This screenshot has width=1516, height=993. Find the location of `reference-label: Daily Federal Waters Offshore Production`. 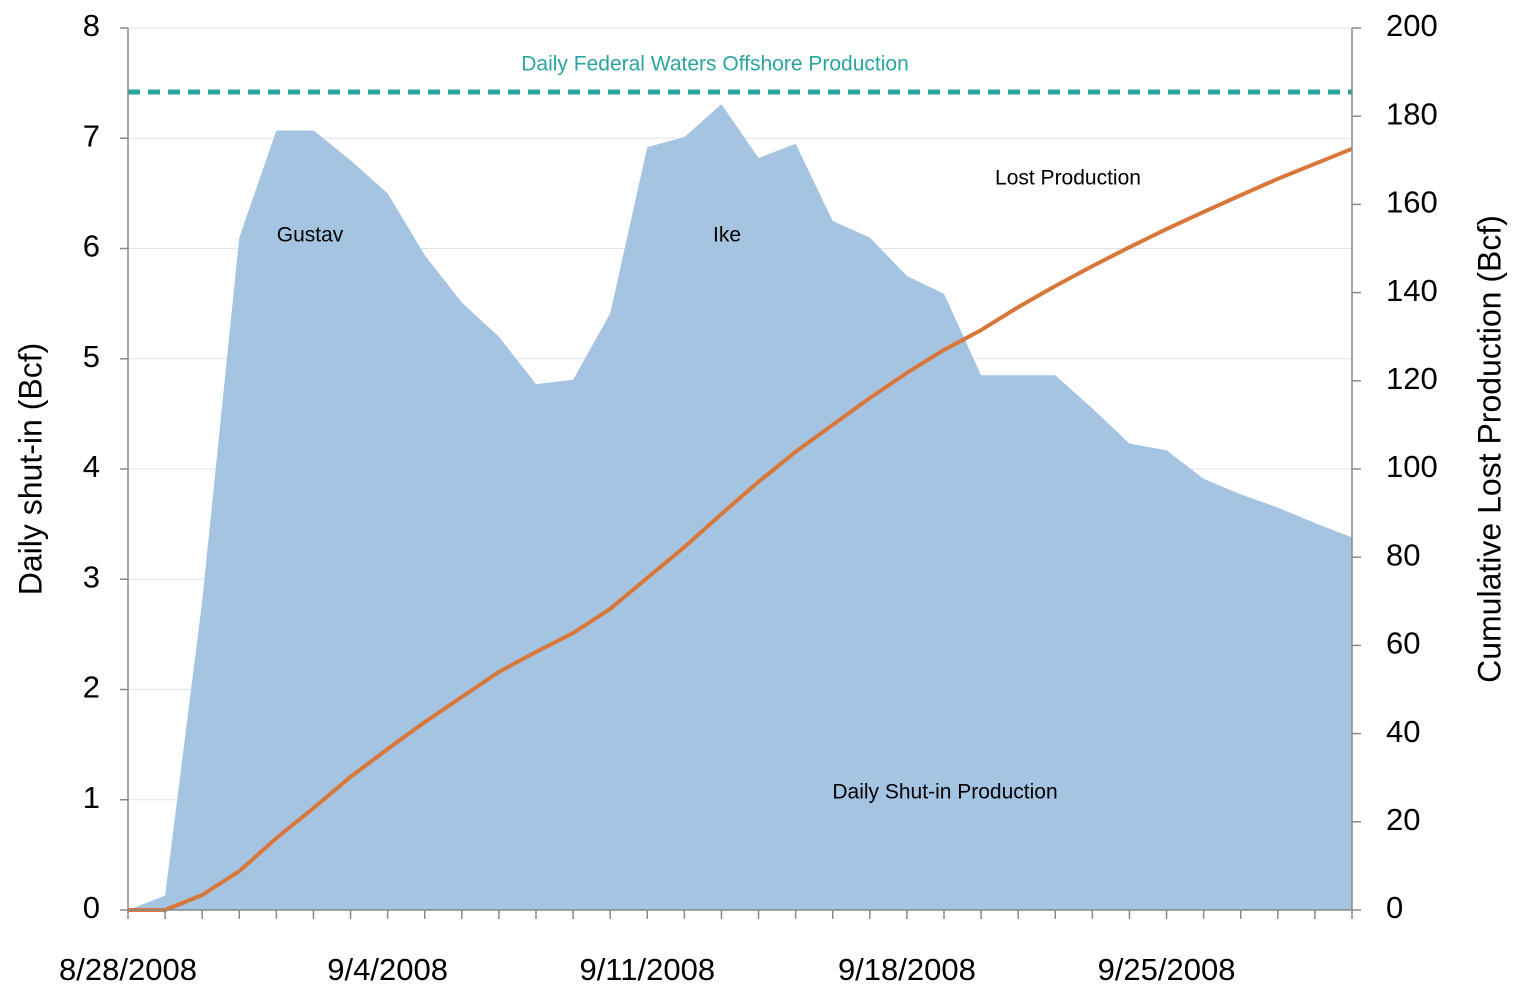

reference-label: Daily Federal Waters Offshore Production is located at coordinates (715, 64).